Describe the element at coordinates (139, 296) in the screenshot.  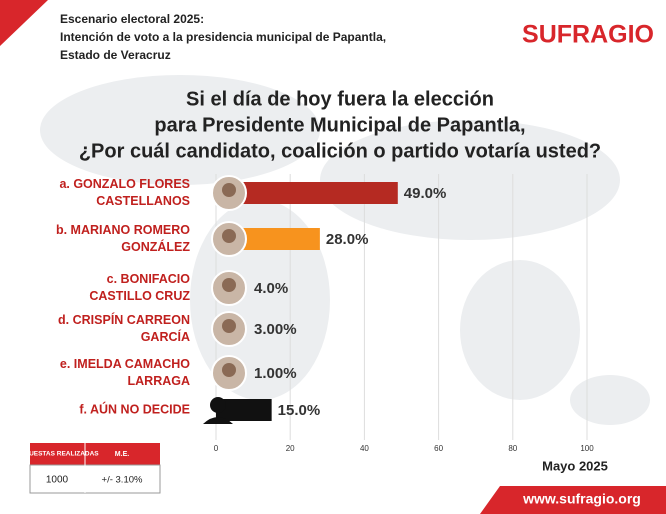
I see `category-label: CASTILLO CRUZ` at that location.